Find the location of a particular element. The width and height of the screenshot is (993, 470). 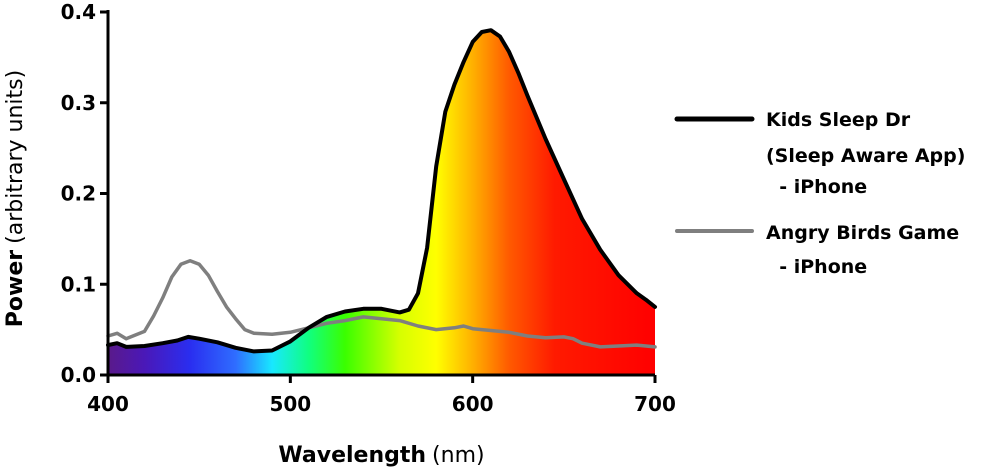

x-axis-title-label: Wavelength is located at coordinates (352, 455).